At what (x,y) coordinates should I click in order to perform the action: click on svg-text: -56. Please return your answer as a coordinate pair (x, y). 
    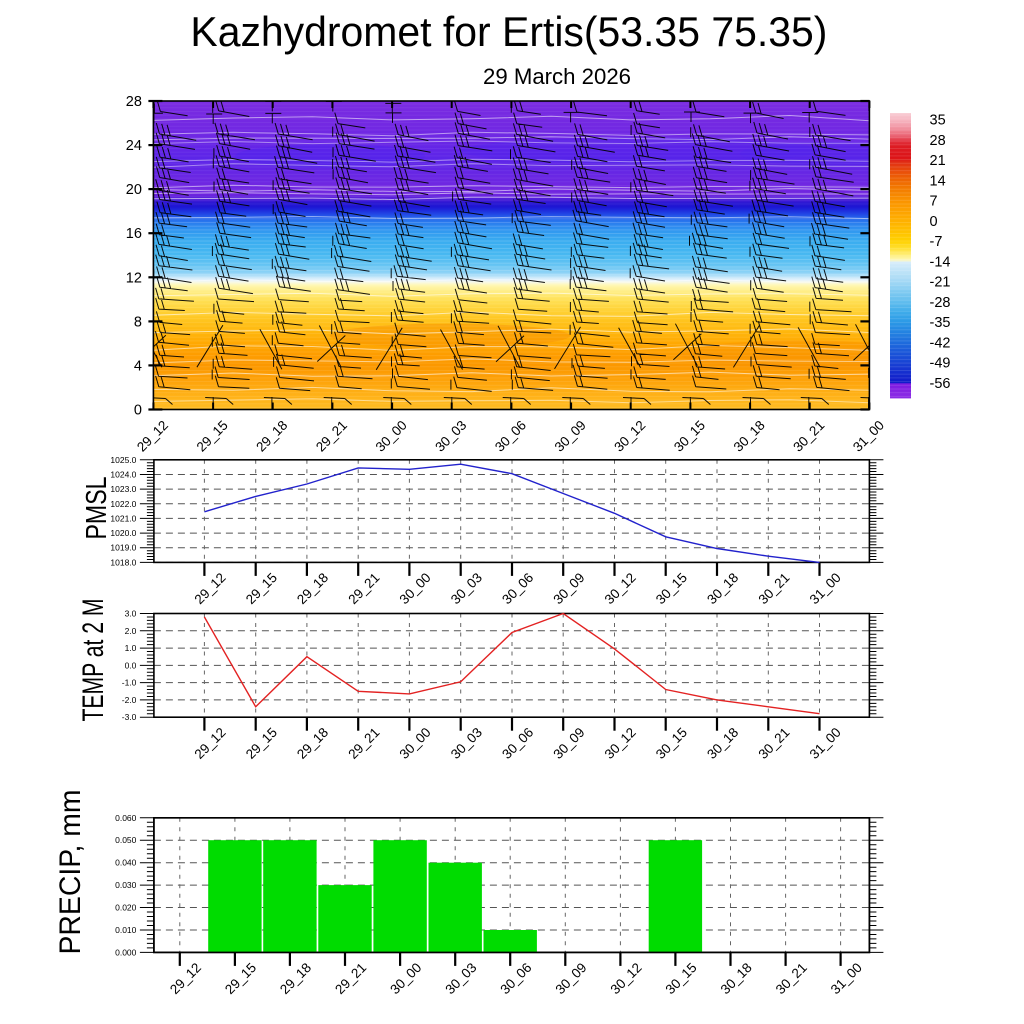
    Looking at the image, I should click on (940, 384).